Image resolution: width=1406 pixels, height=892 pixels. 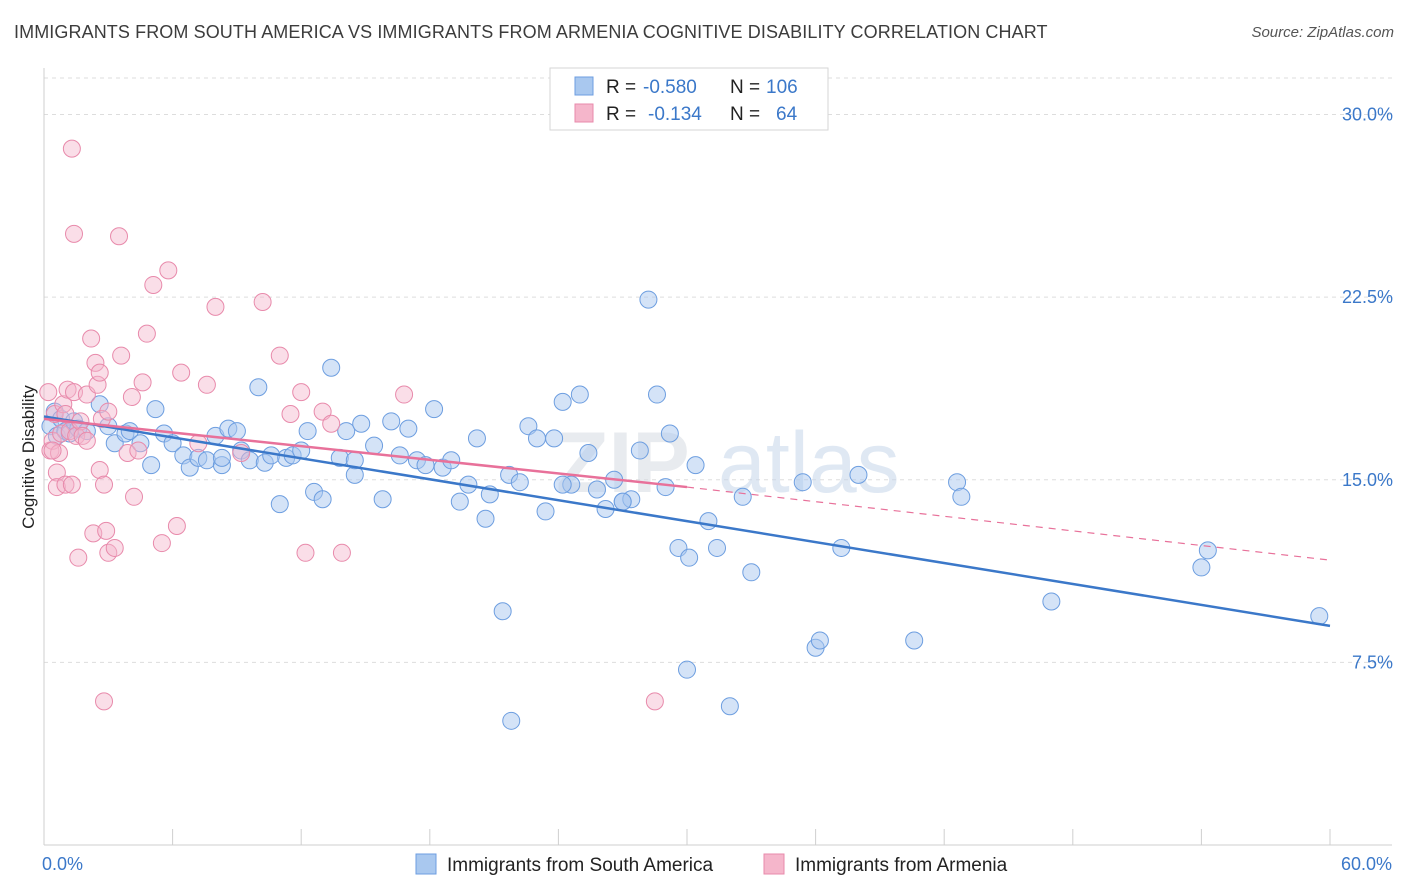 I want to click on x-tick-label-min: 0.0%, so click(x=62, y=864).